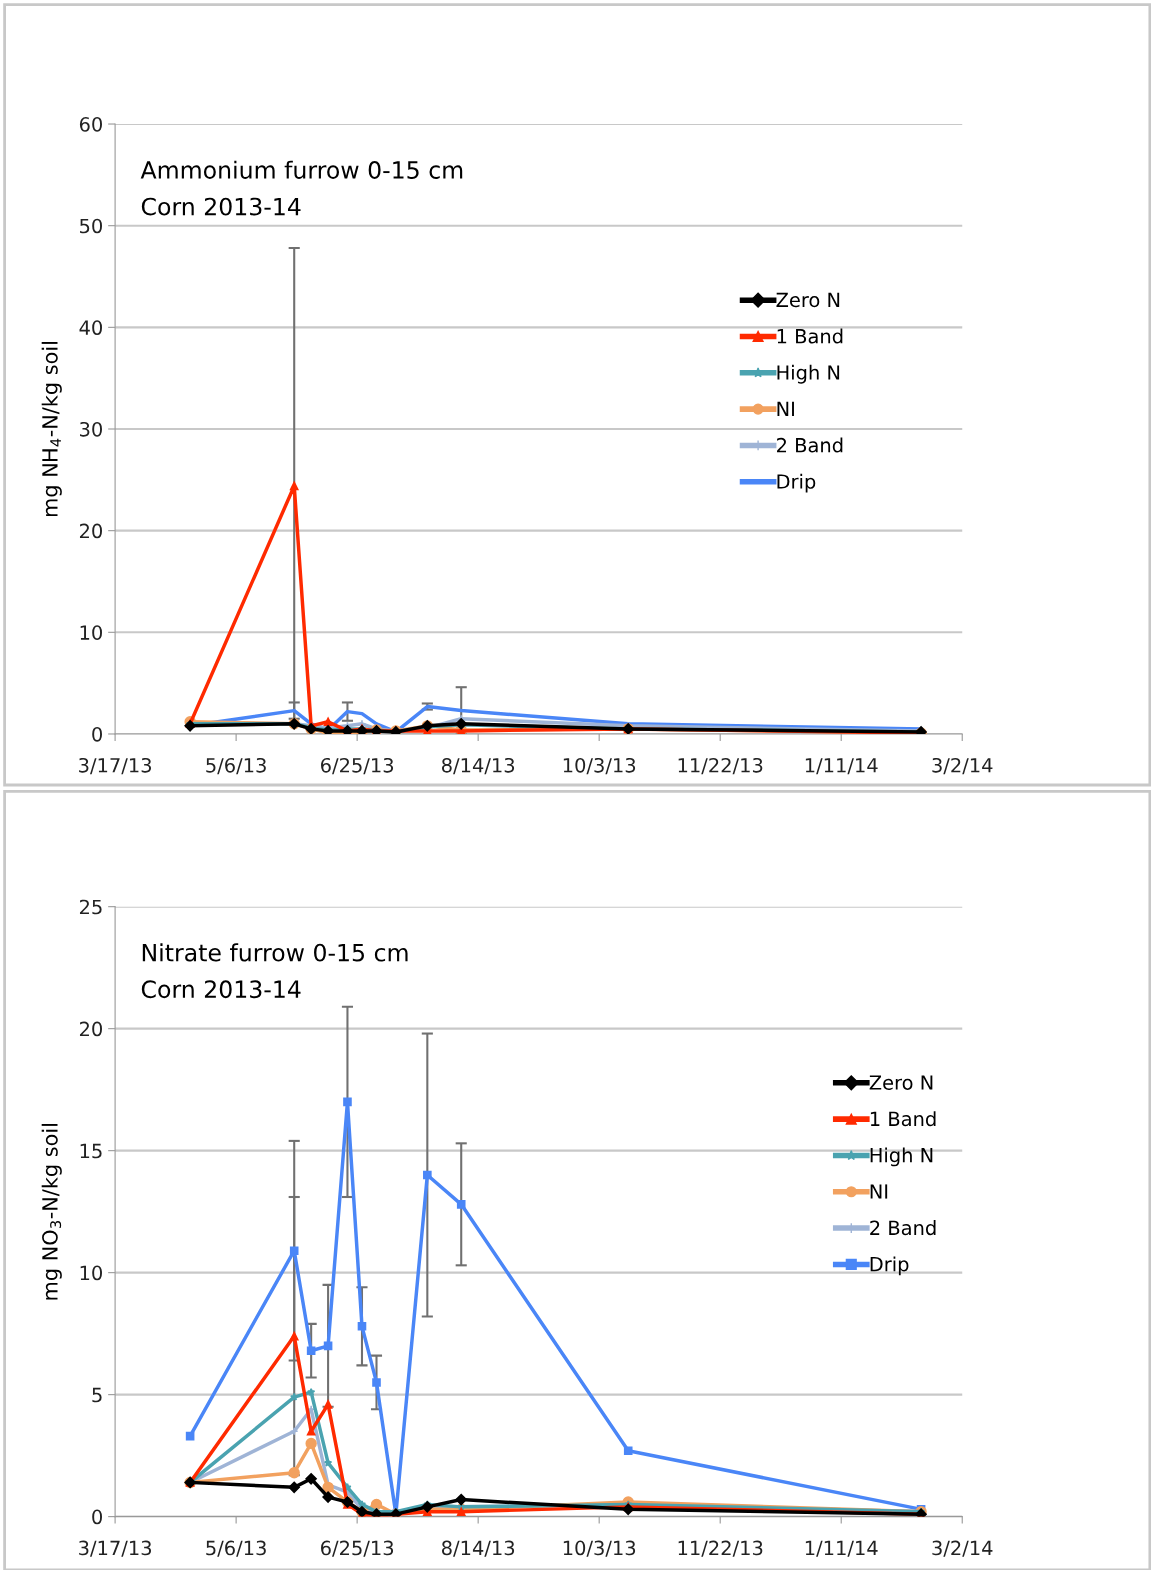  I want to click on y-tick-label: 50, so click(91, 226).